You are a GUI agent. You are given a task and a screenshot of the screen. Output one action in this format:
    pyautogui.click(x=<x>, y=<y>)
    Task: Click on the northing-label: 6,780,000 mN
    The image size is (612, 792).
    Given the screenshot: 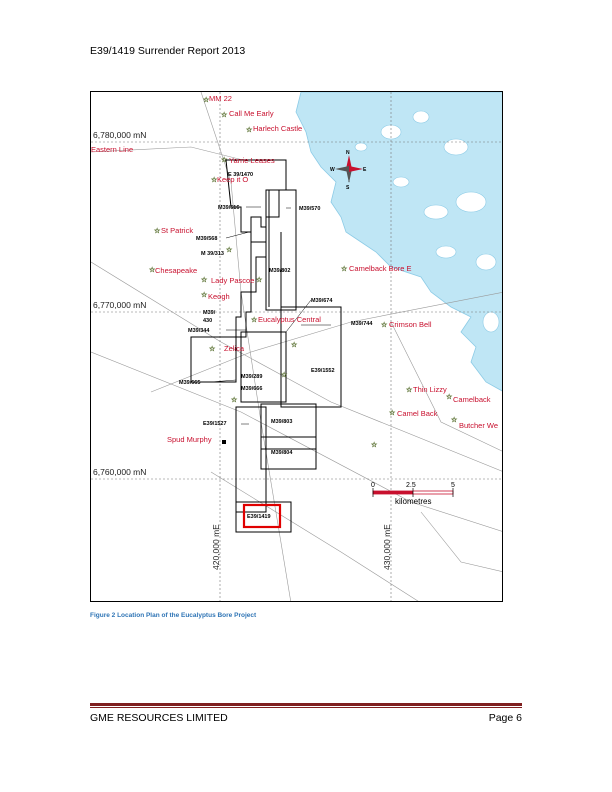 What is the action you would take?
    pyautogui.click(x=119, y=135)
    